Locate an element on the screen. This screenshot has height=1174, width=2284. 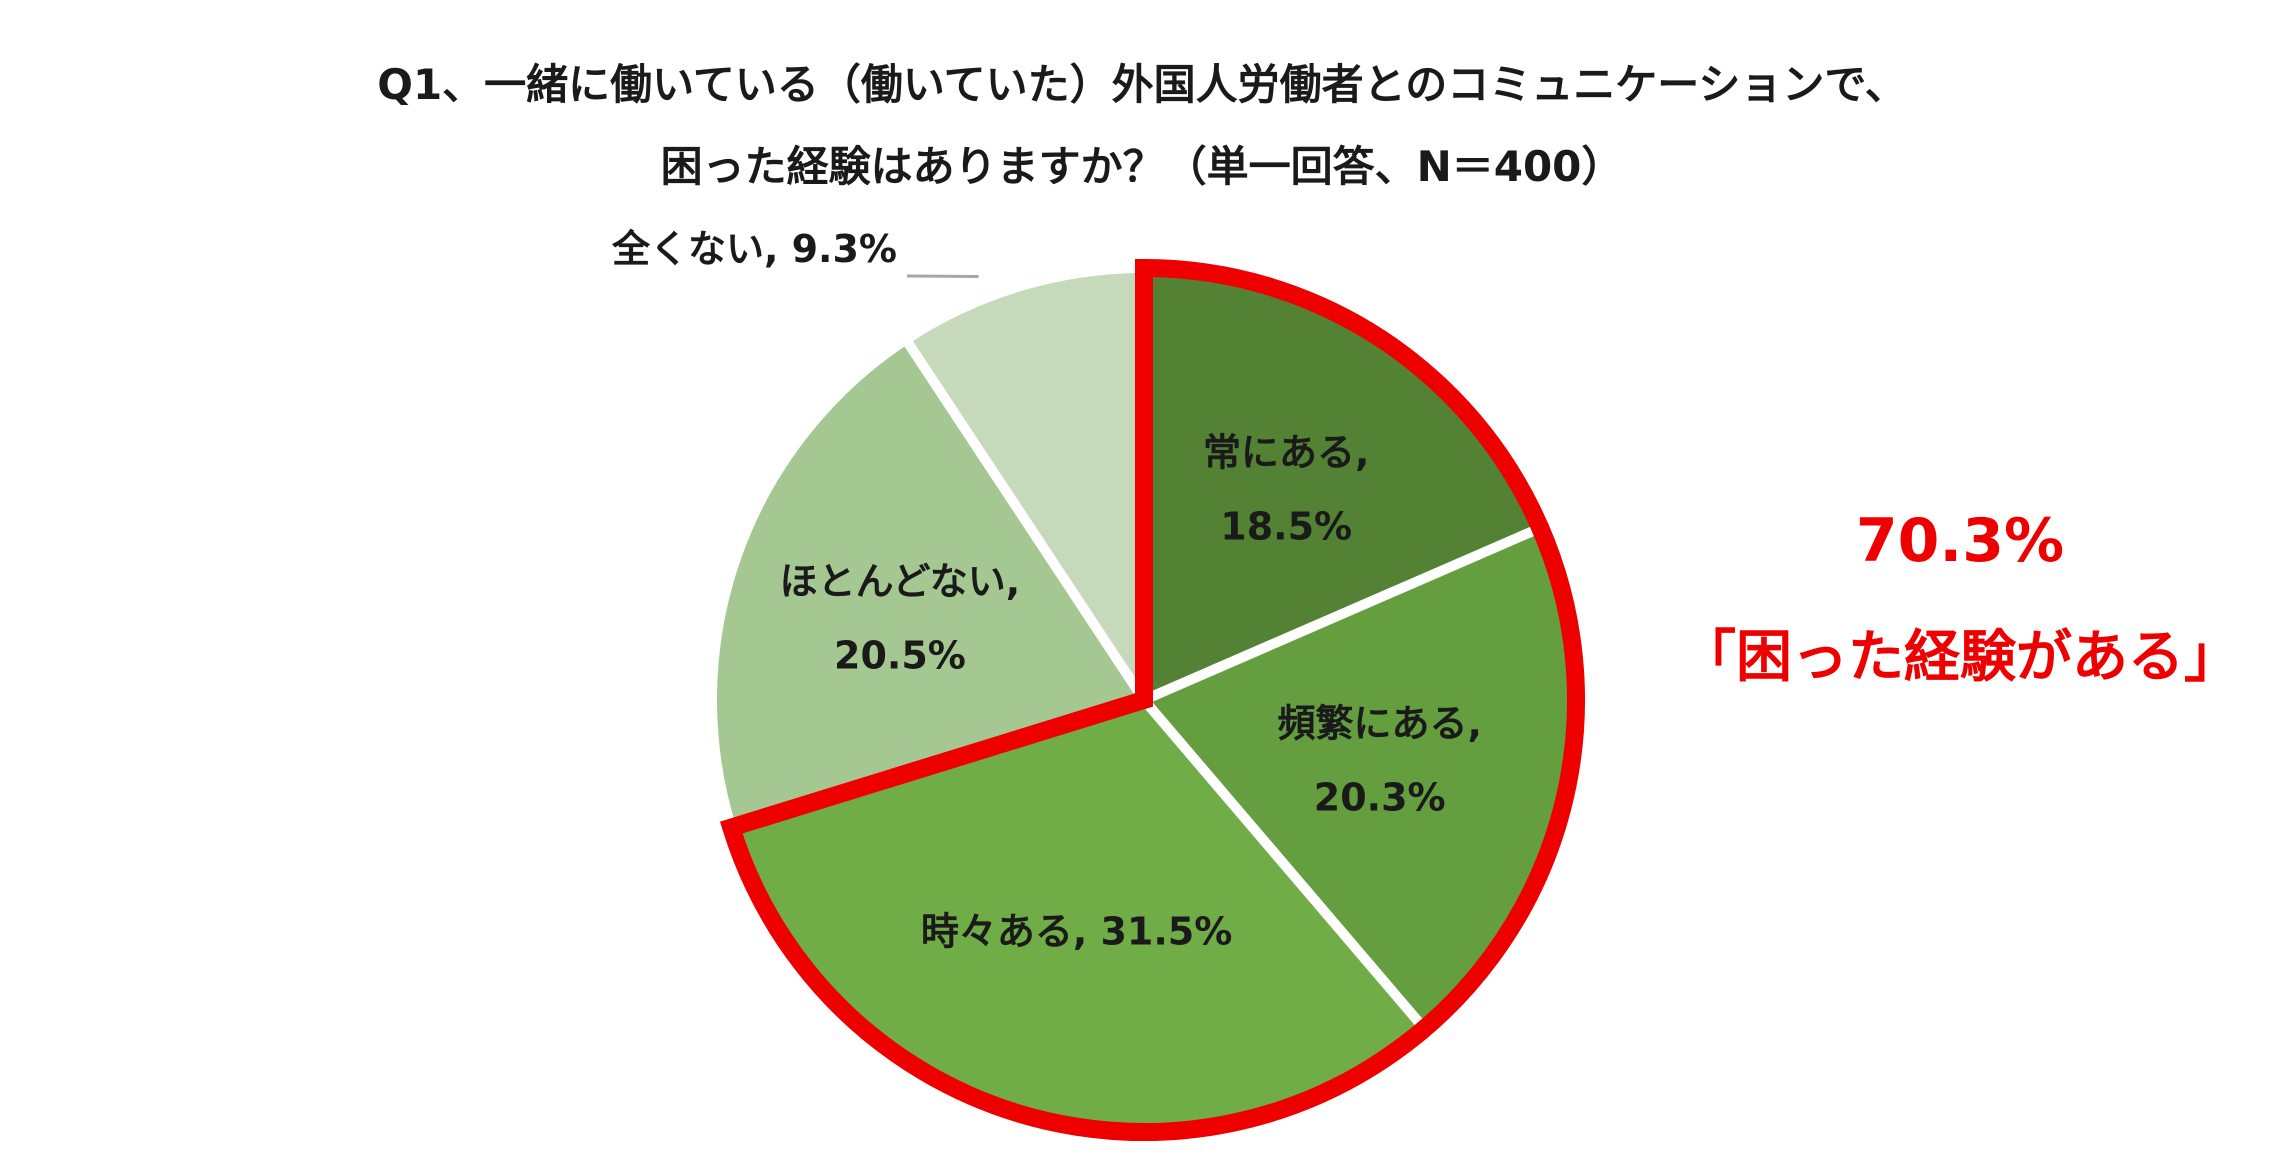
chart-title-line-2: 困った経験はありますか？（単一回答、N＝400） is located at coordinates (1142, 166).